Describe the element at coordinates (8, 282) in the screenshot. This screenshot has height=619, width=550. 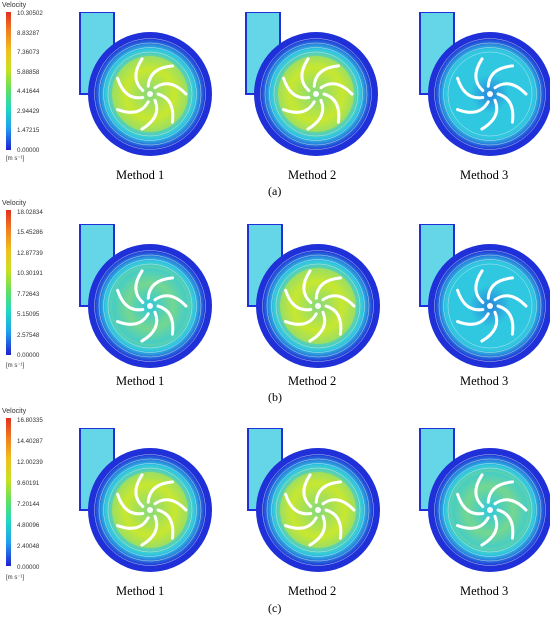
I see `legend-colorbar-b` at that location.